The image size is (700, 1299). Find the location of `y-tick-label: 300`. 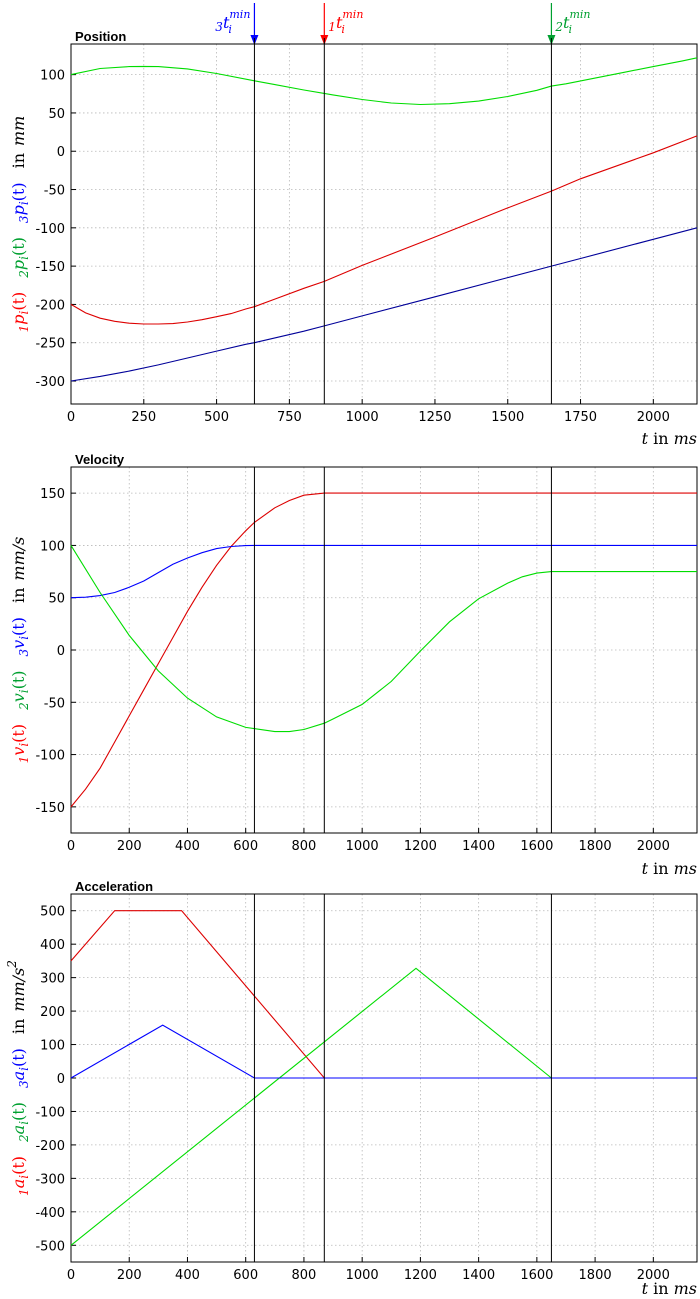

y-tick-label: 300 is located at coordinates (52, 979).